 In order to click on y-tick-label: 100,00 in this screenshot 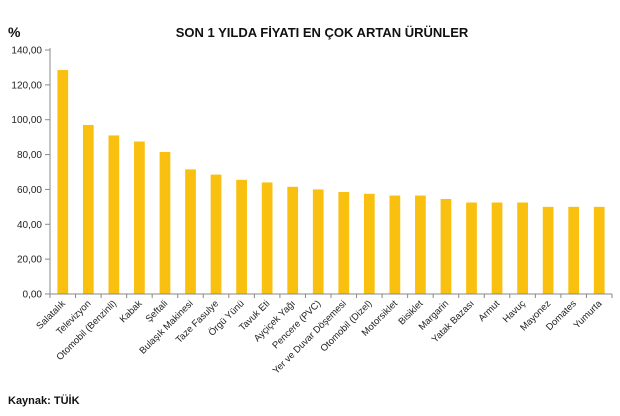, I will do `click(26, 120)`.